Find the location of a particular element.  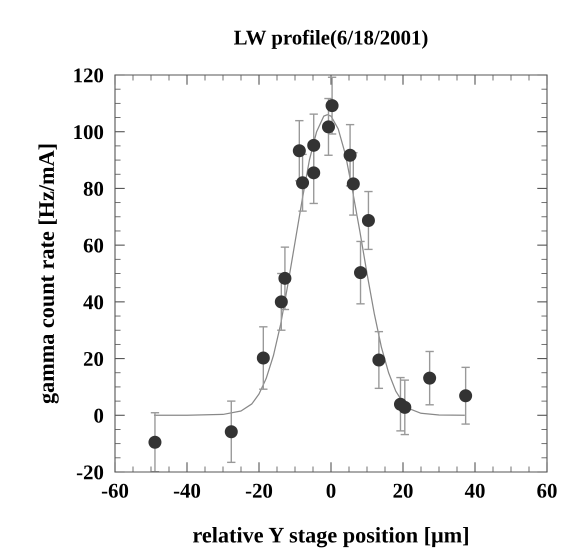

y-tick-label: 40 is located at coordinates (93, 302).